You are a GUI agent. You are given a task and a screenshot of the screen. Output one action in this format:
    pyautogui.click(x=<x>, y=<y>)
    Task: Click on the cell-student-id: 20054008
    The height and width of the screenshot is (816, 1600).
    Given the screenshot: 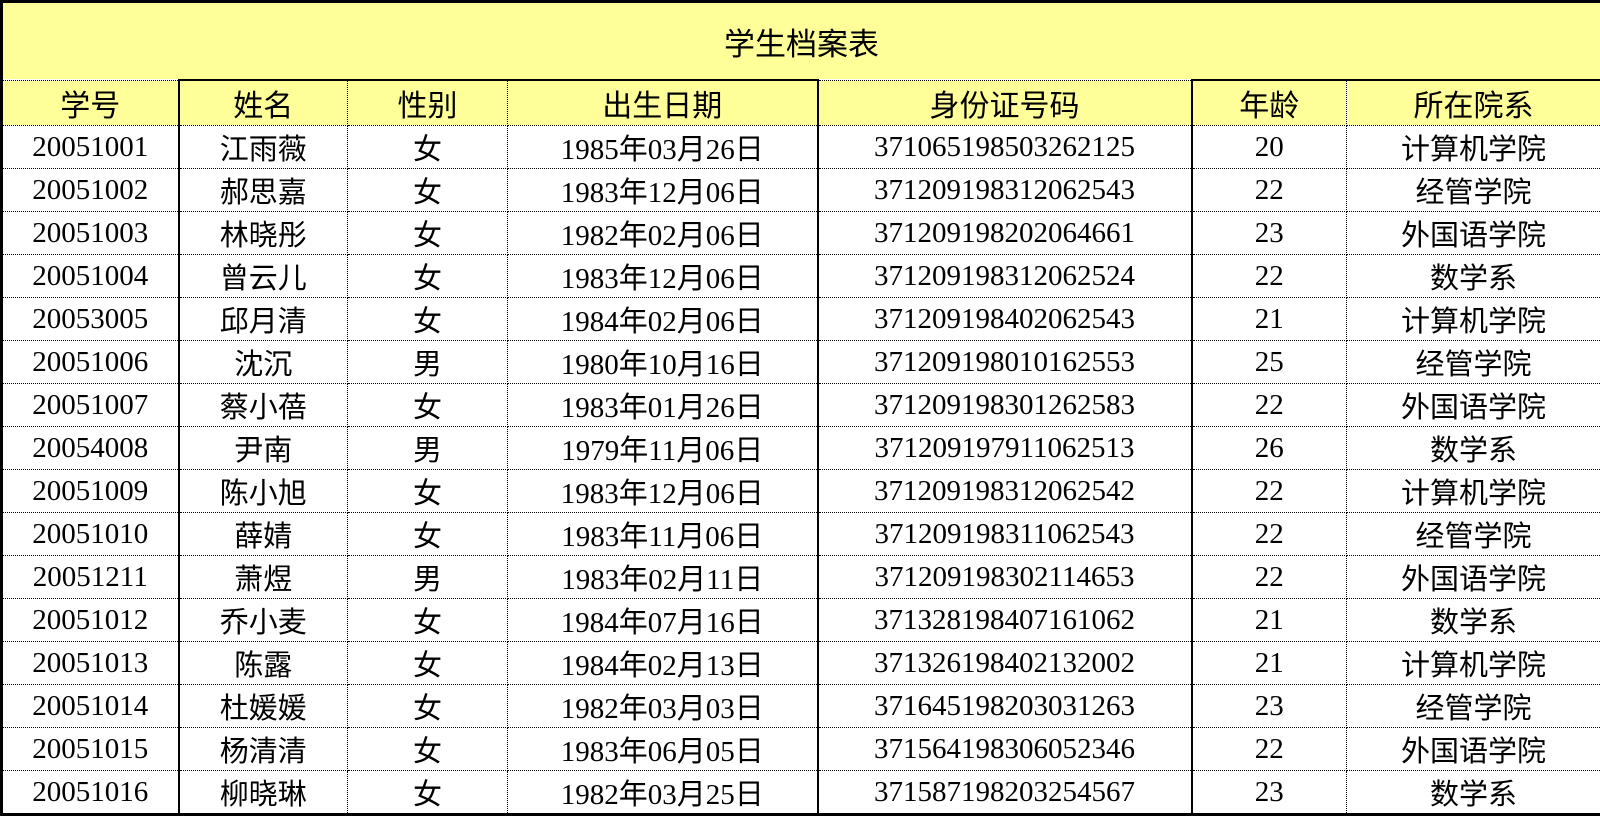 What is the action you would take?
    pyautogui.click(x=90, y=448)
    